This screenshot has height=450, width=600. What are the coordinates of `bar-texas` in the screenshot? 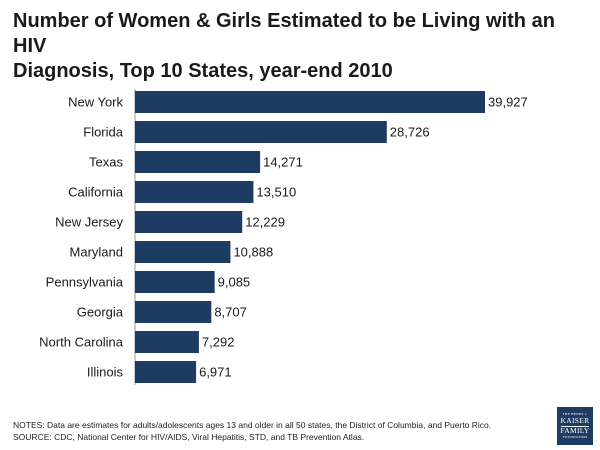 It's located at (198, 162).